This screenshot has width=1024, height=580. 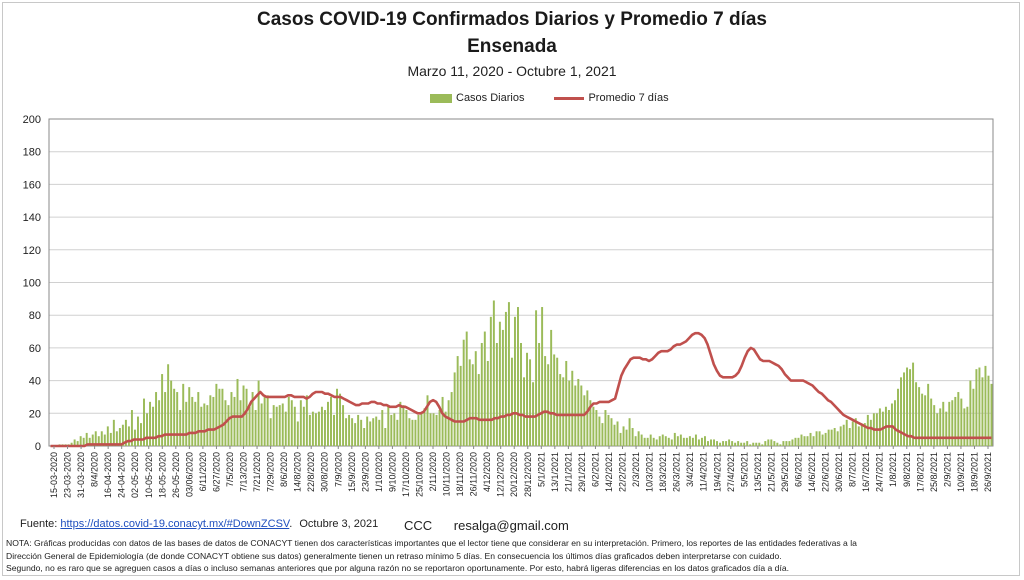 I want to click on x-tick-label: 1/10/2020, so click(x=379, y=472).